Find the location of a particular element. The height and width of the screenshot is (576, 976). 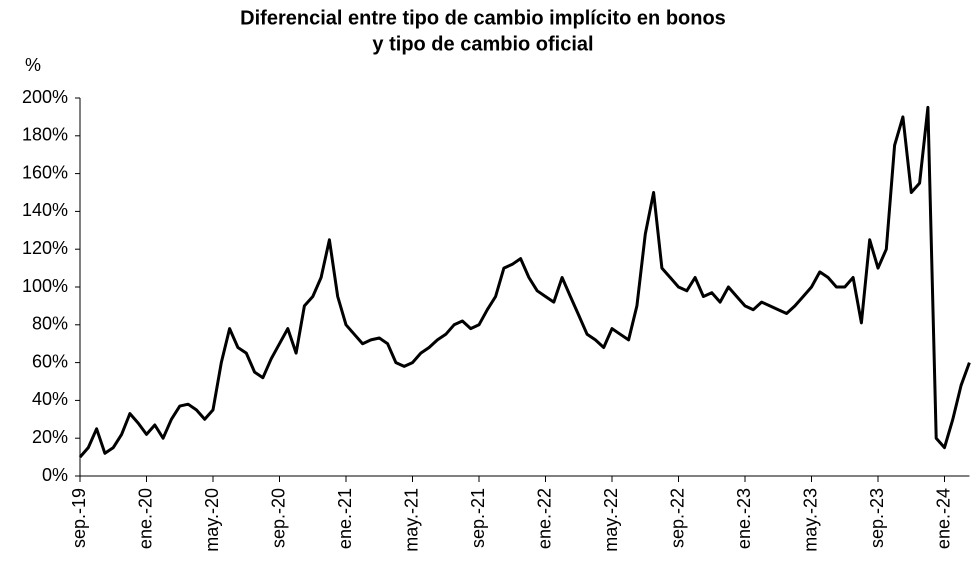

x-tick-label: may.-20 is located at coordinates (212, 520).